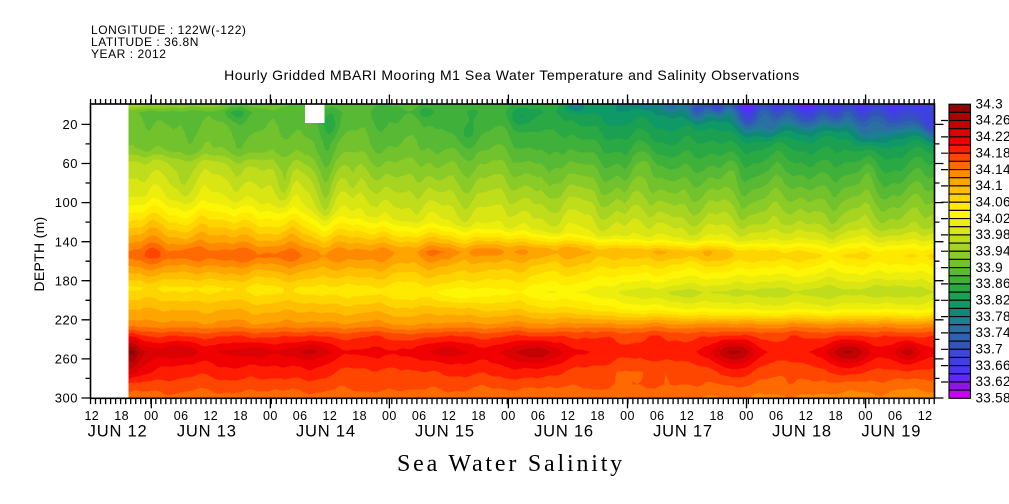  Describe the element at coordinates (989, 103) in the screenshot. I see `svg-text: 34.3` at that location.